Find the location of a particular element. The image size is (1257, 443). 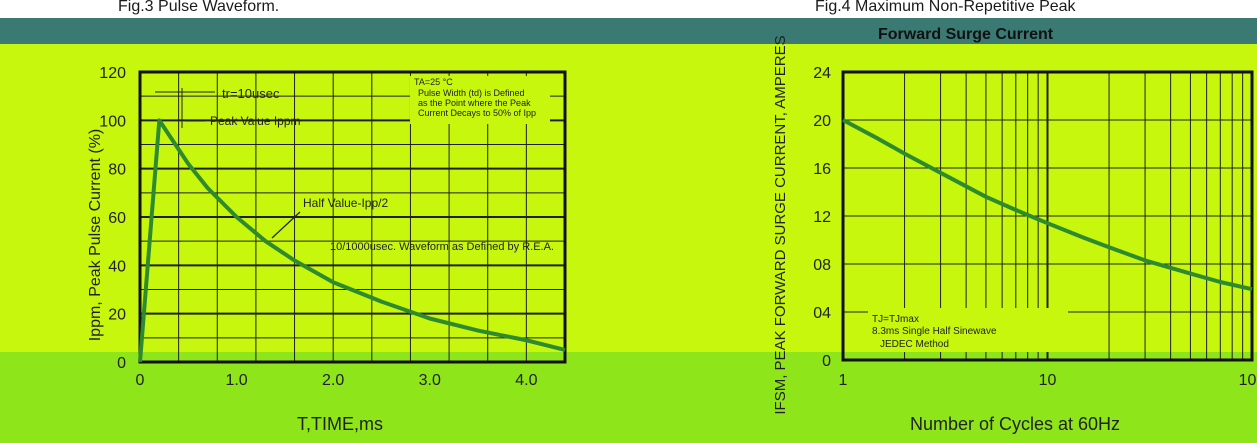

y-tick-label: 12 is located at coordinates (822, 217).